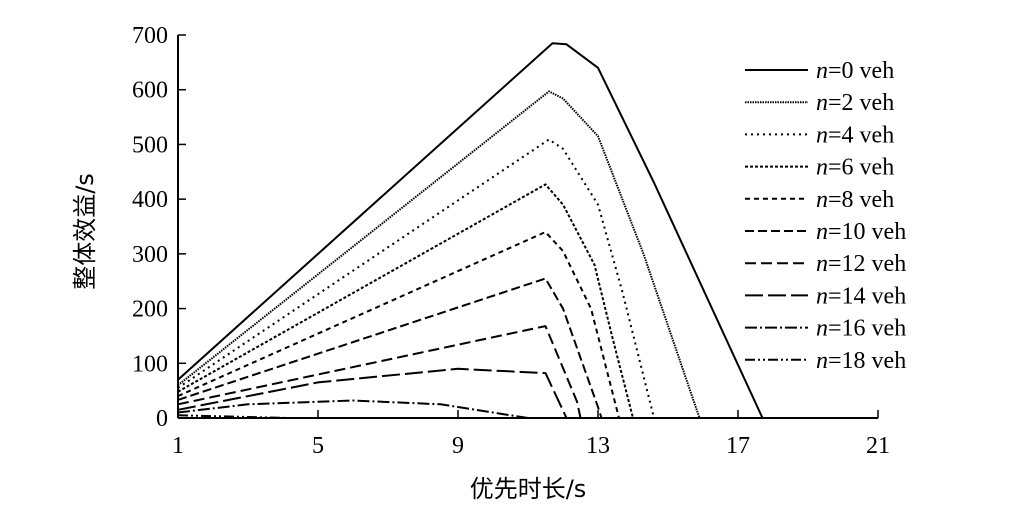 The image size is (1017, 512). I want to click on y-tick-label: 0, so click(162, 419).